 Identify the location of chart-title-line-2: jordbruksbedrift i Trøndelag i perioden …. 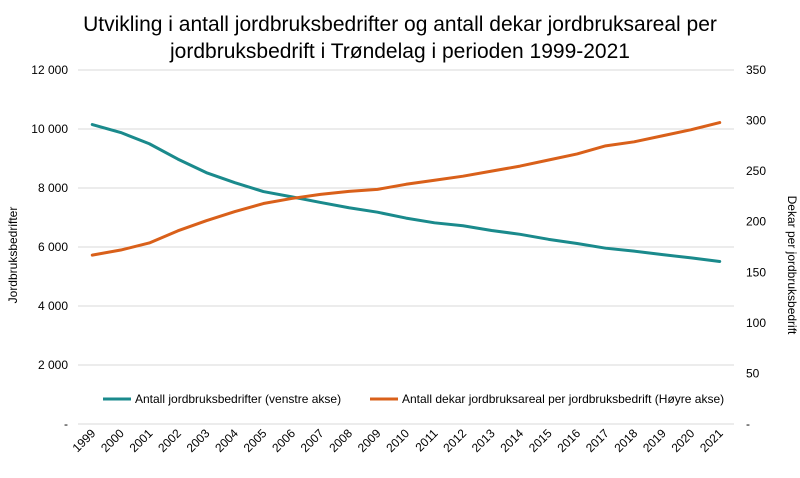
(399, 51).